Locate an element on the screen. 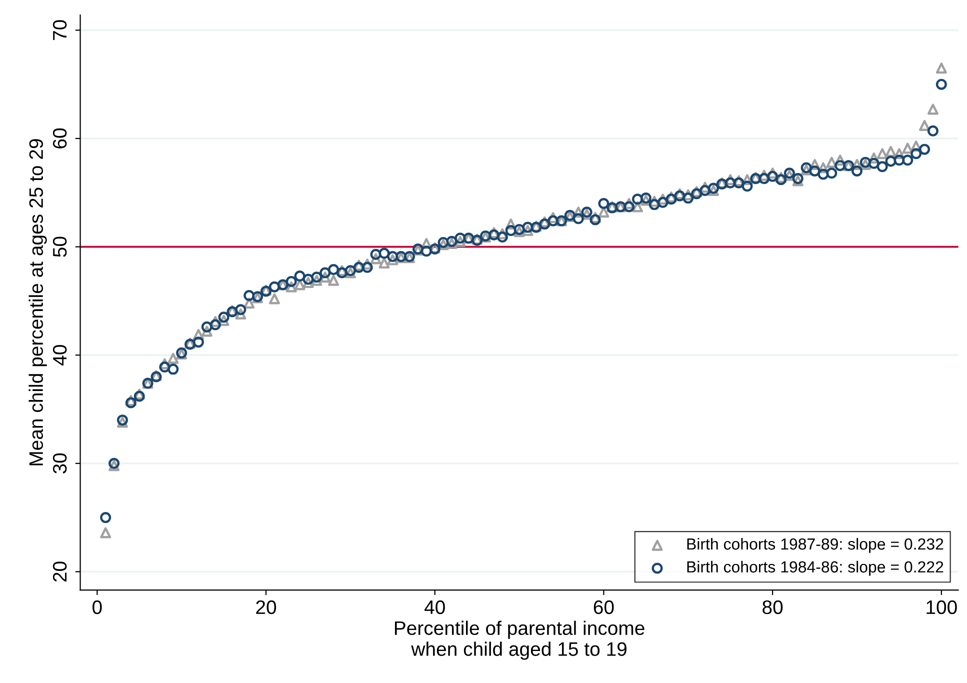 The width and height of the screenshot is (967, 683). x-axis-title: Percentile of parental income when child aged 15 to 19 is located at coordinates (519, 640).